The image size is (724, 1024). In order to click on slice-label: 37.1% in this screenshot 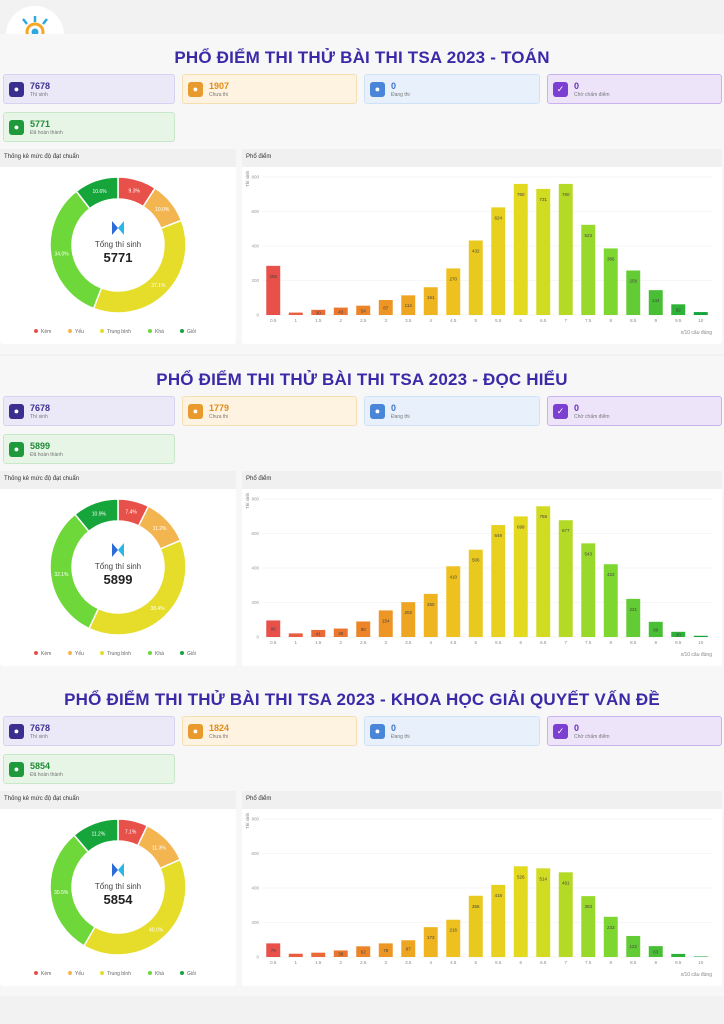, I will do `click(158, 286)`.